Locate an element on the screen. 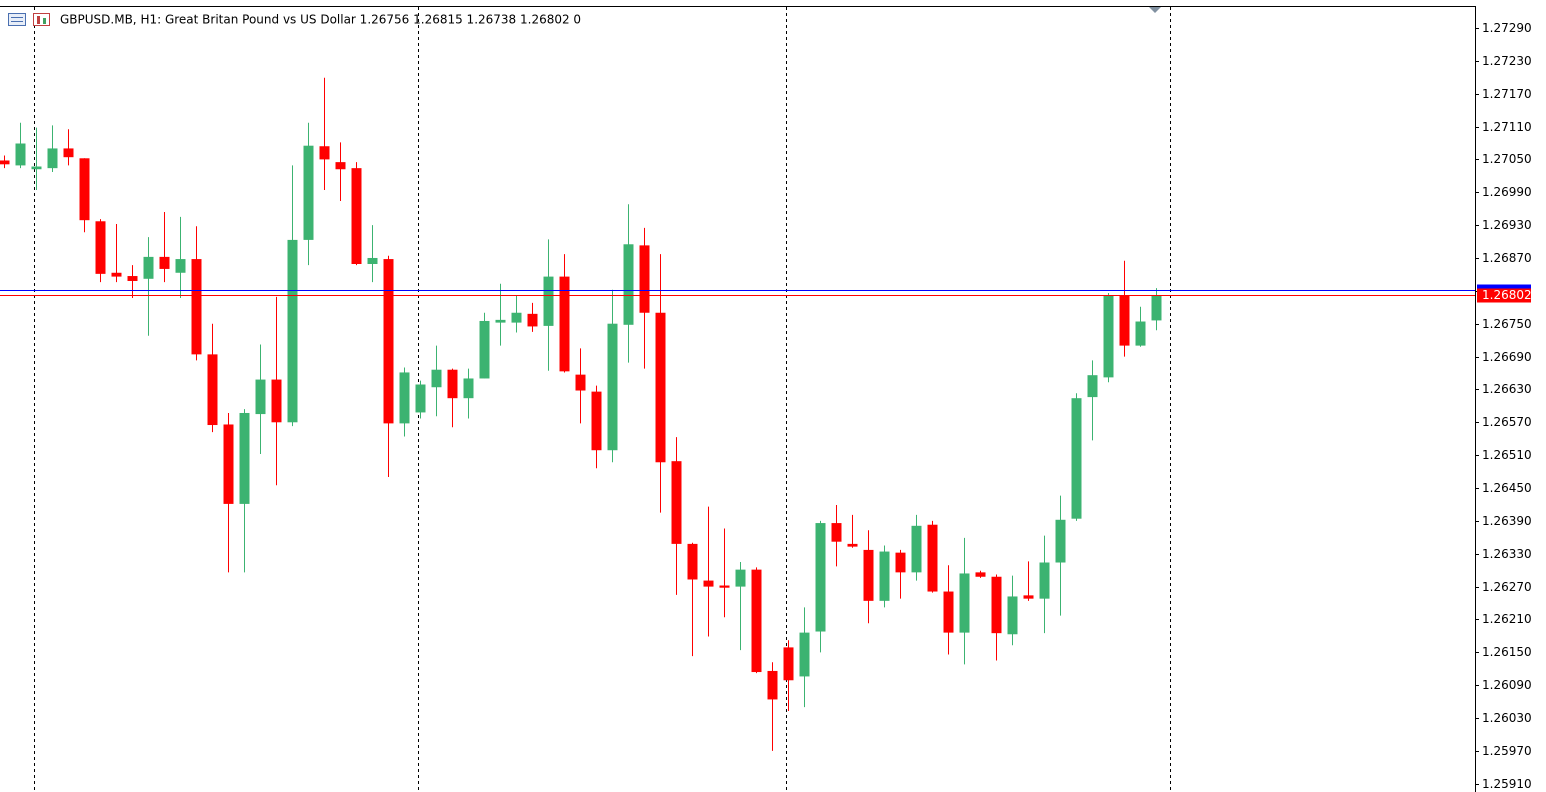 The height and width of the screenshot is (792, 1546). y-tick-label: 1.25910 is located at coordinates (1507, 784).